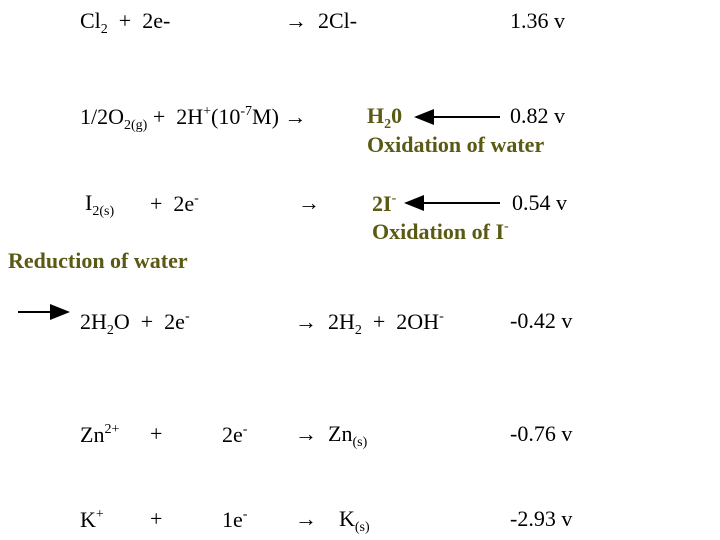 This screenshot has height=540, width=720. I want to click on text-part: Oxidation of I, so click(438, 231).